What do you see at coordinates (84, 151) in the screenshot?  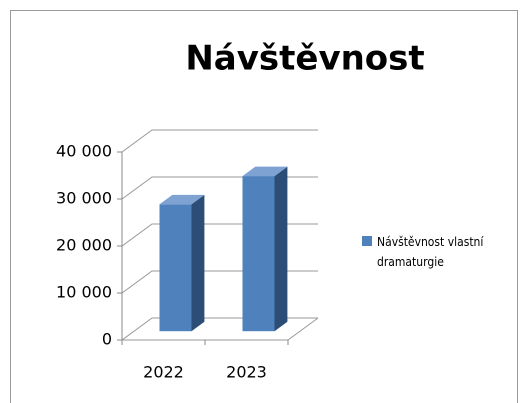 I see `y-tick-label: 40 000` at bounding box center [84, 151].